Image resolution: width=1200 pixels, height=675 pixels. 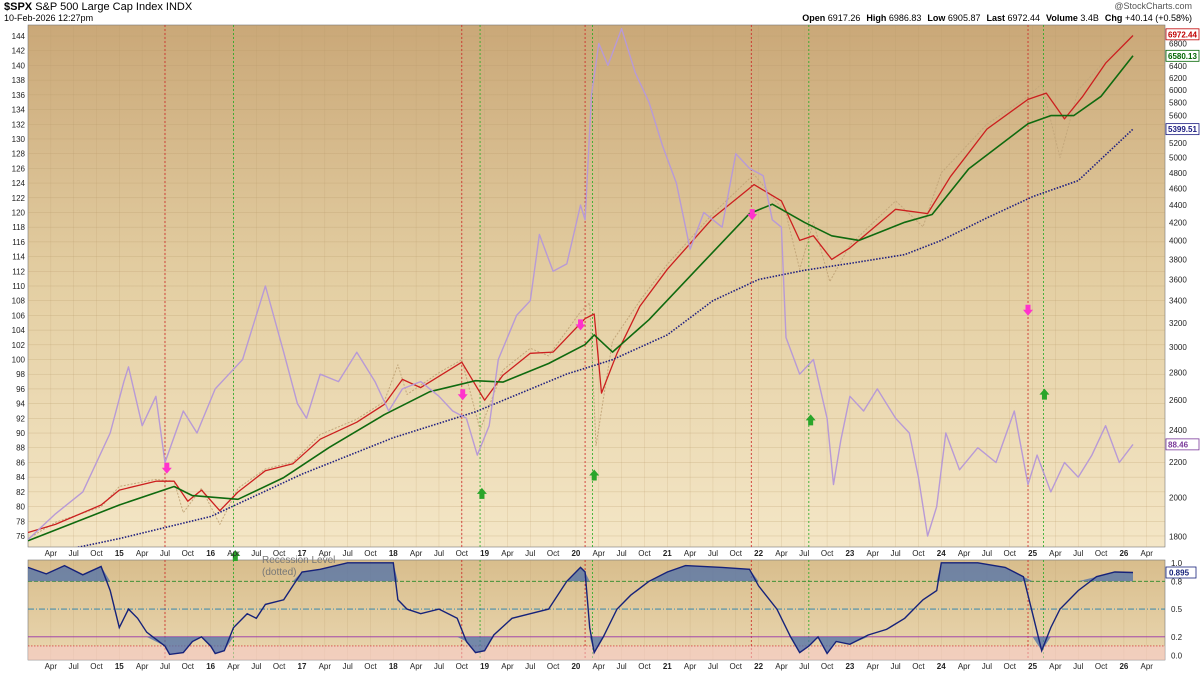 What do you see at coordinates (19, 212) in the screenshot?
I see `left-tick-label: 120` at bounding box center [19, 212].